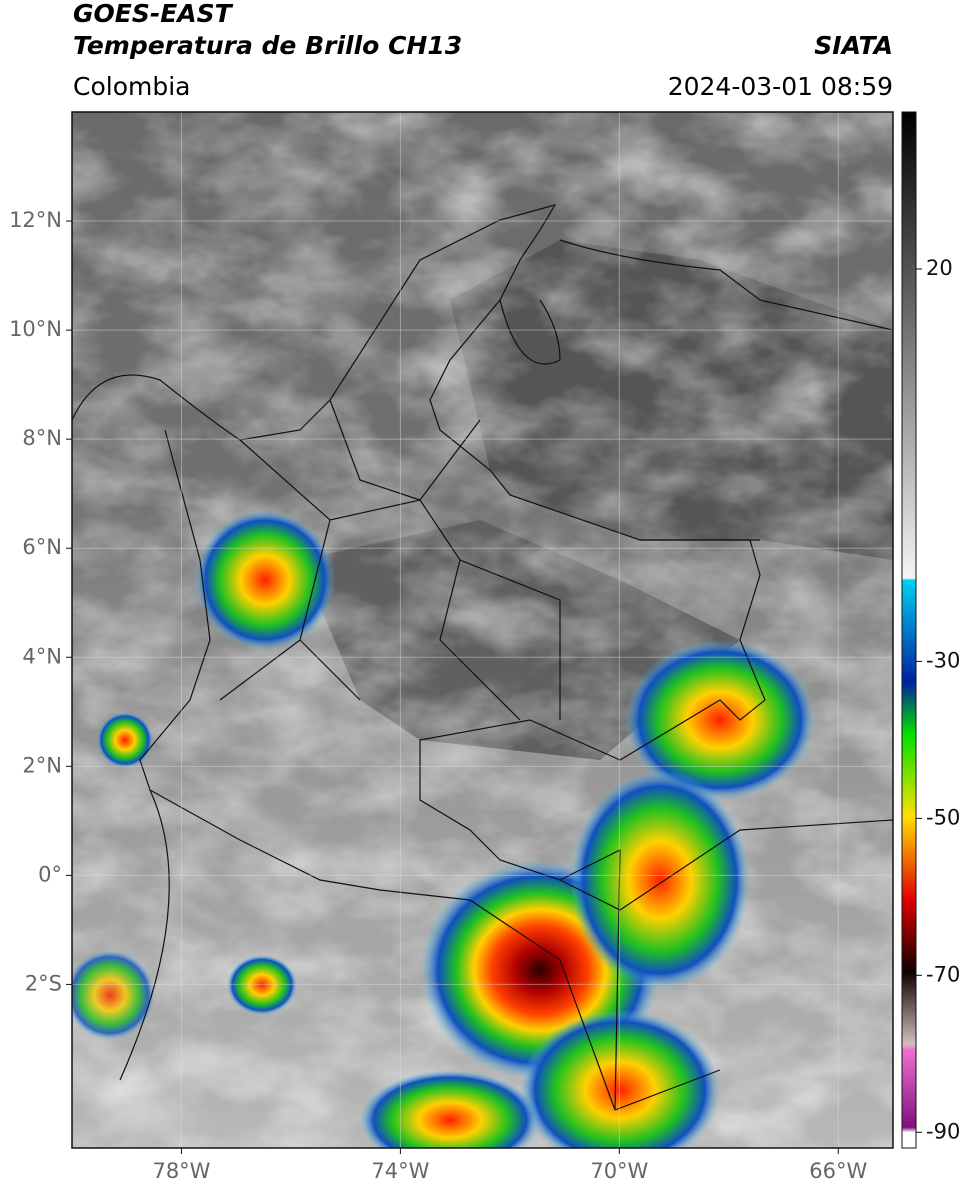 The image size is (966, 1190). Describe the element at coordinates (943, 817) in the screenshot. I see `colorbar-tick-label: -50` at that location.